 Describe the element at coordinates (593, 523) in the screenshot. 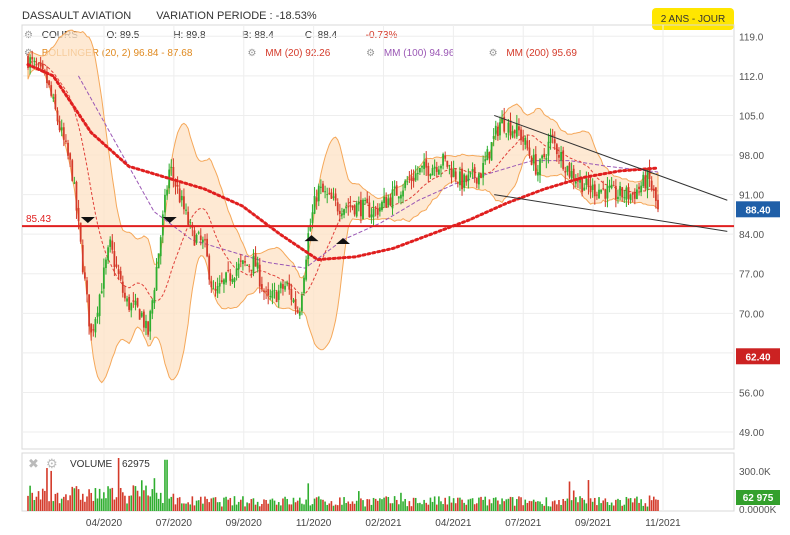

I see `x-tick-label: 09/2021` at that location.